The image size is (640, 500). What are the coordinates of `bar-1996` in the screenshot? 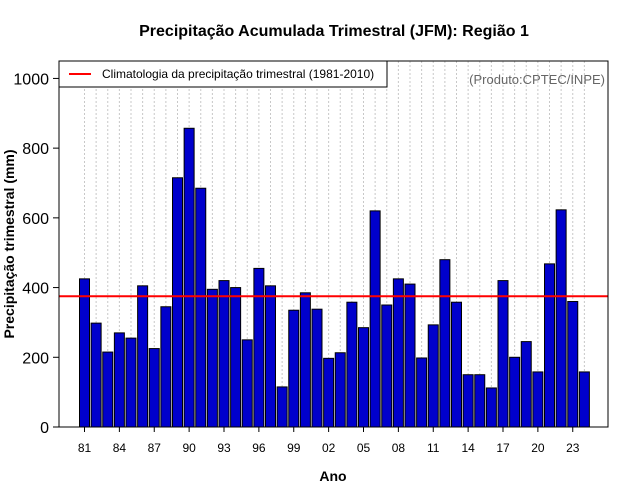 It's located at (259, 347).